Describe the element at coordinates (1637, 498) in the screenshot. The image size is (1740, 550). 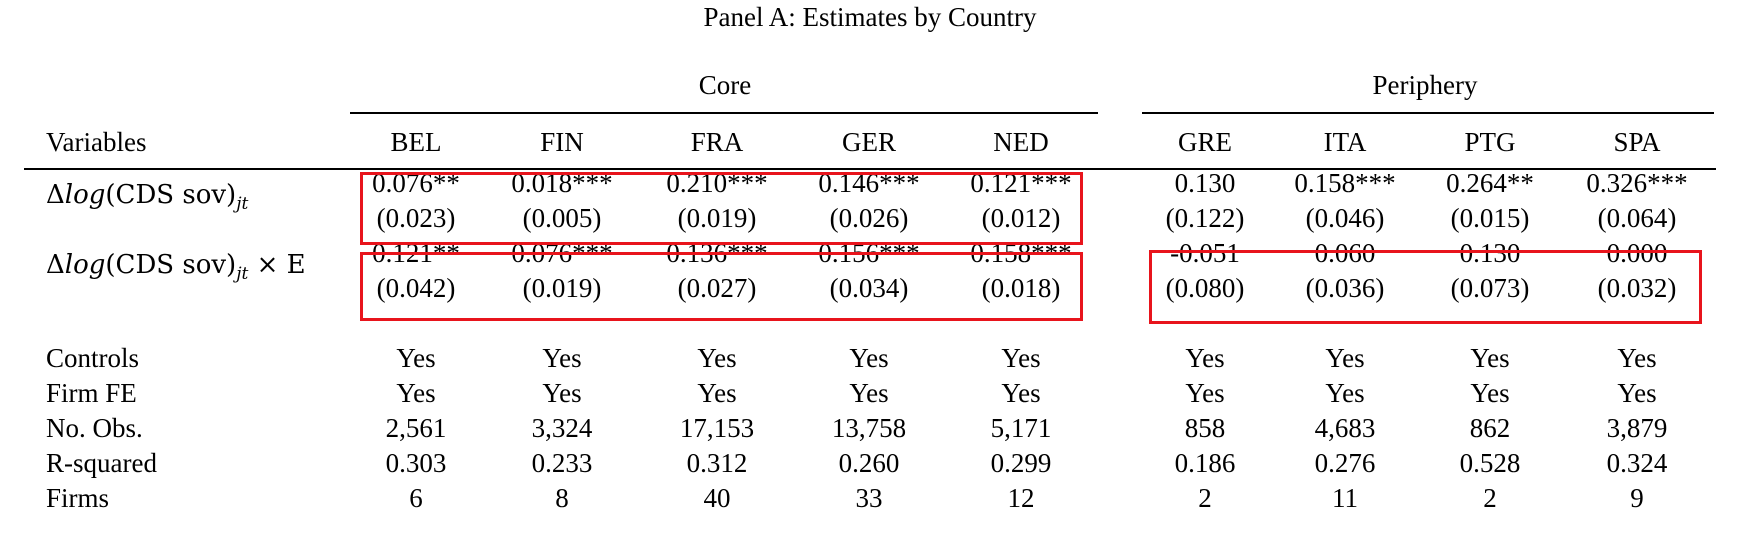
I see `stat-cell: 9` at that location.